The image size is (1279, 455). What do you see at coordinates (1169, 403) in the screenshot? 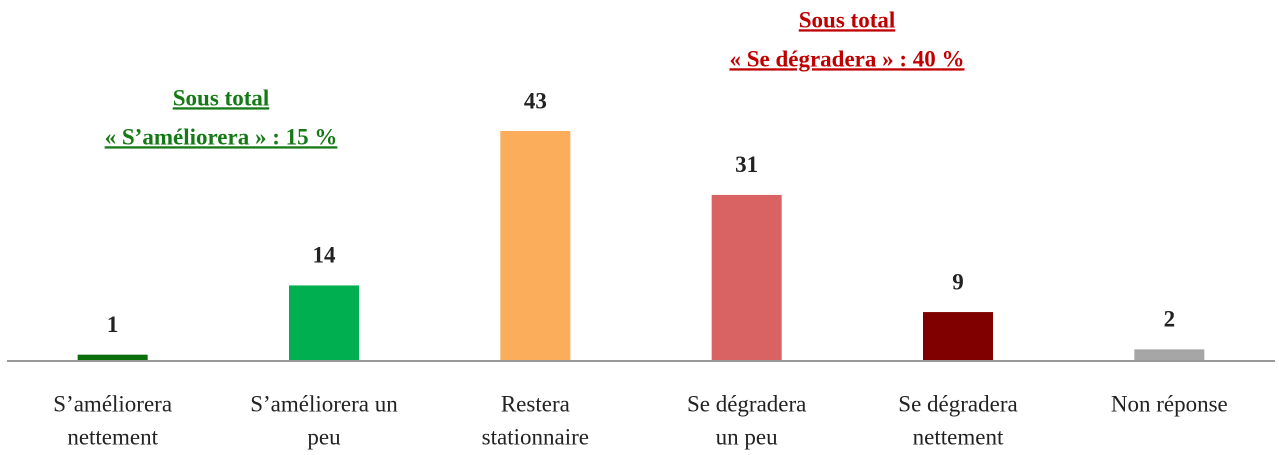
I see `x-tick-label: Non réponse` at bounding box center [1169, 403].